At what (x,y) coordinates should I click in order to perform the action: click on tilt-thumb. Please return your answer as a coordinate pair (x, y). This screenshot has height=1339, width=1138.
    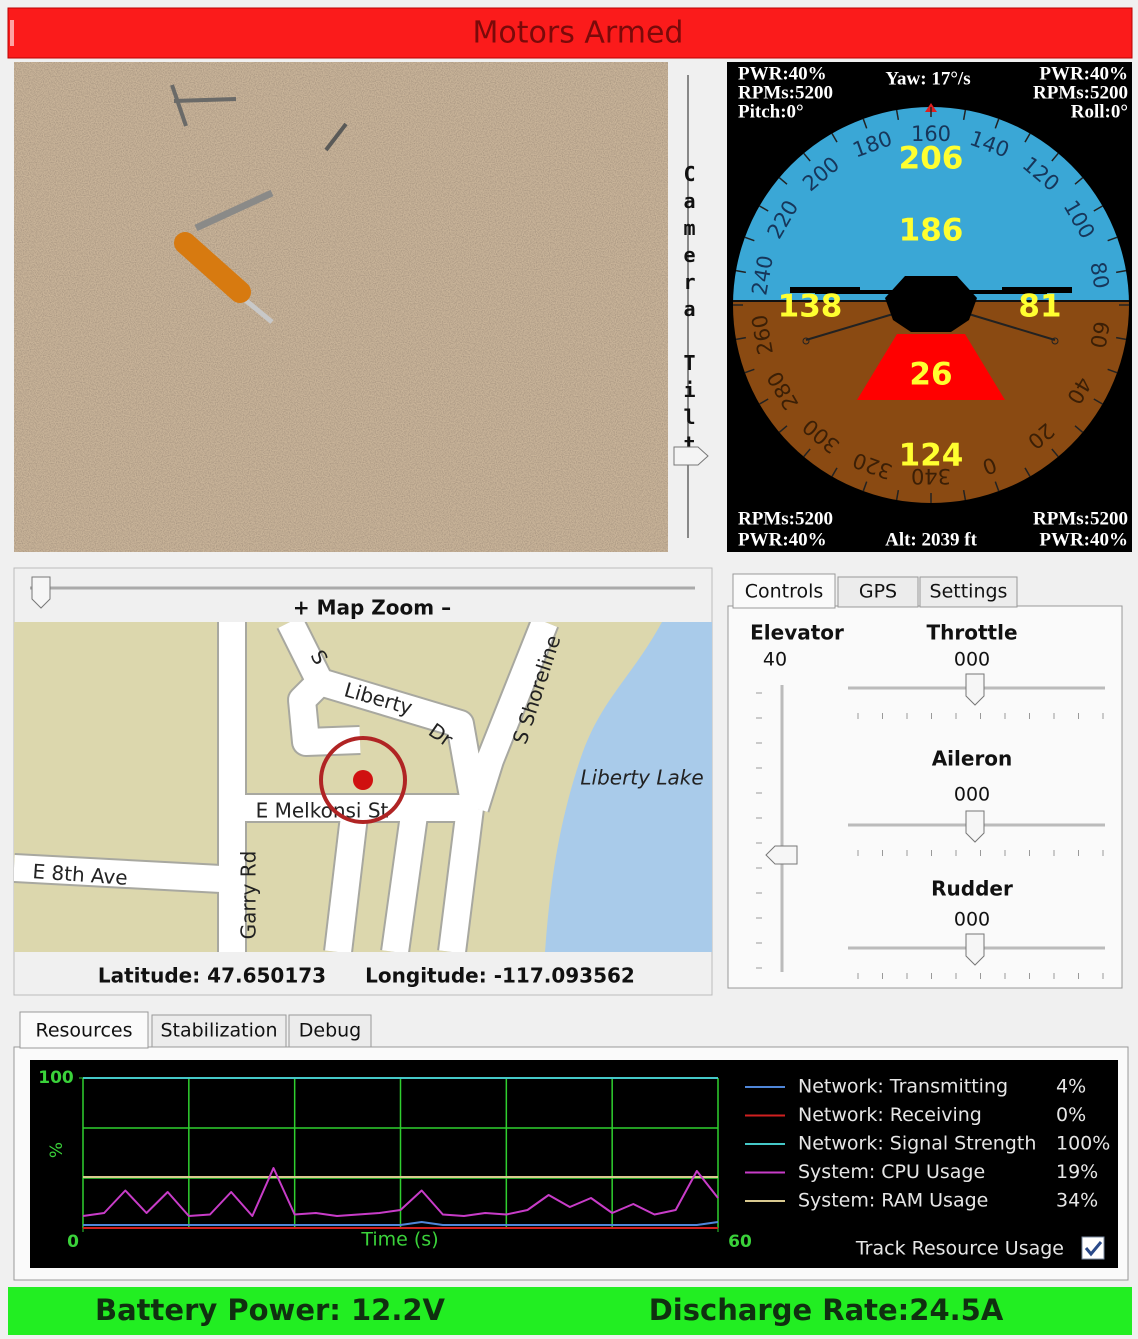
    Looking at the image, I should click on (691, 456).